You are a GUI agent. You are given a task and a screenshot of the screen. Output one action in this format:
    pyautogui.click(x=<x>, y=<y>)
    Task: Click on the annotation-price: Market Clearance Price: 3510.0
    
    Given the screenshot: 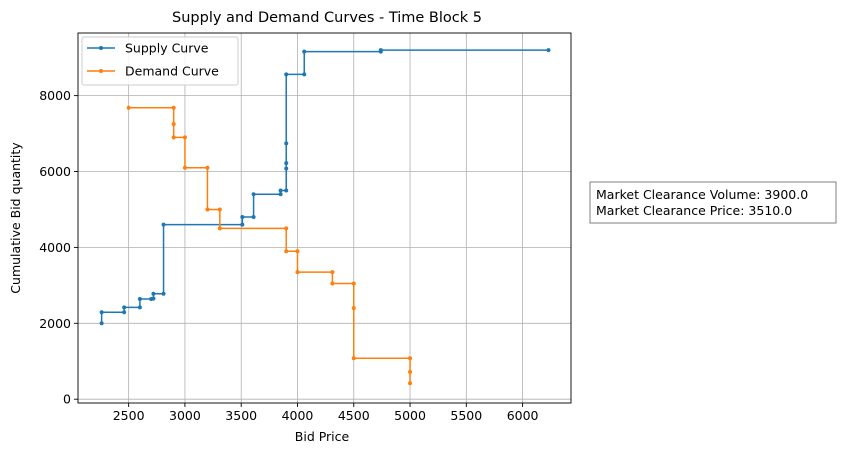 What is the action you would take?
    pyautogui.click(x=694, y=210)
    